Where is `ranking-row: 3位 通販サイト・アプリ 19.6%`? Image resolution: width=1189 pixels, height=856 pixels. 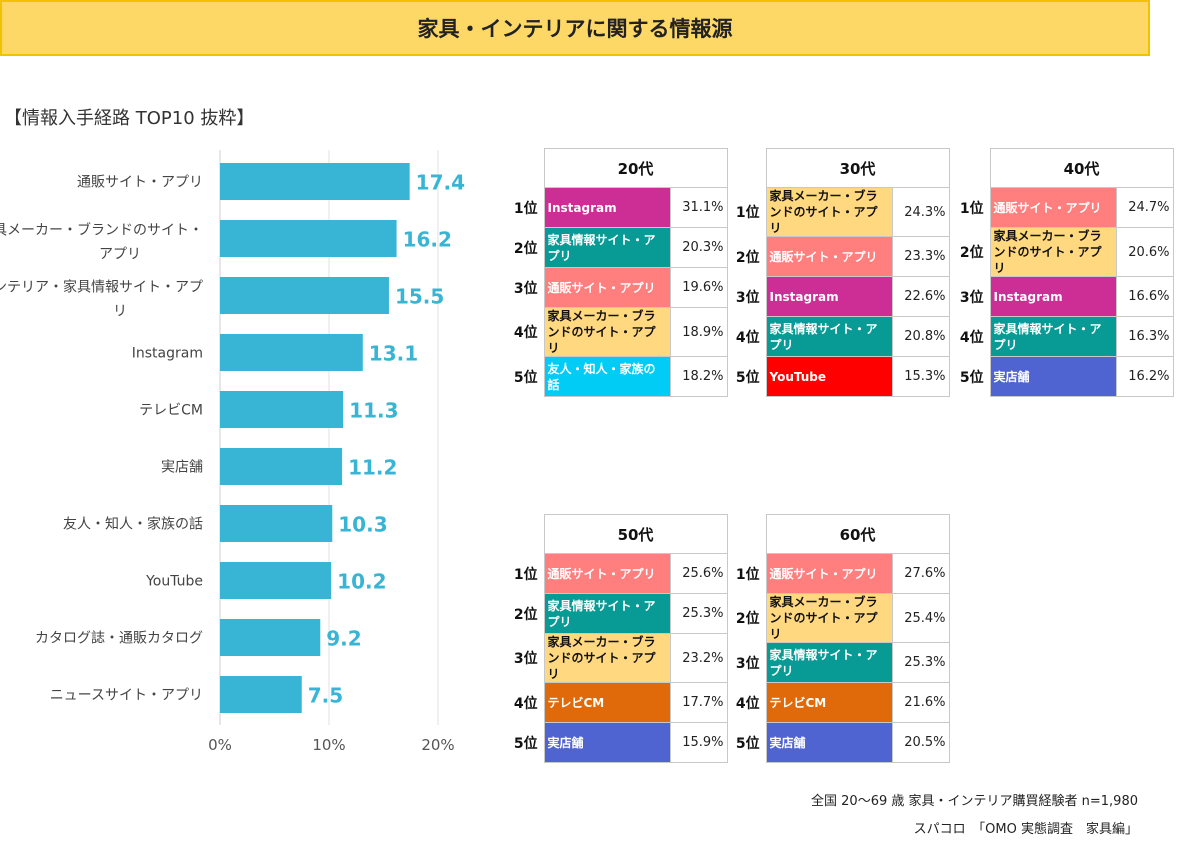 ranking-row: 3位 通販サイト・アプリ 19.6% is located at coordinates (618, 287).